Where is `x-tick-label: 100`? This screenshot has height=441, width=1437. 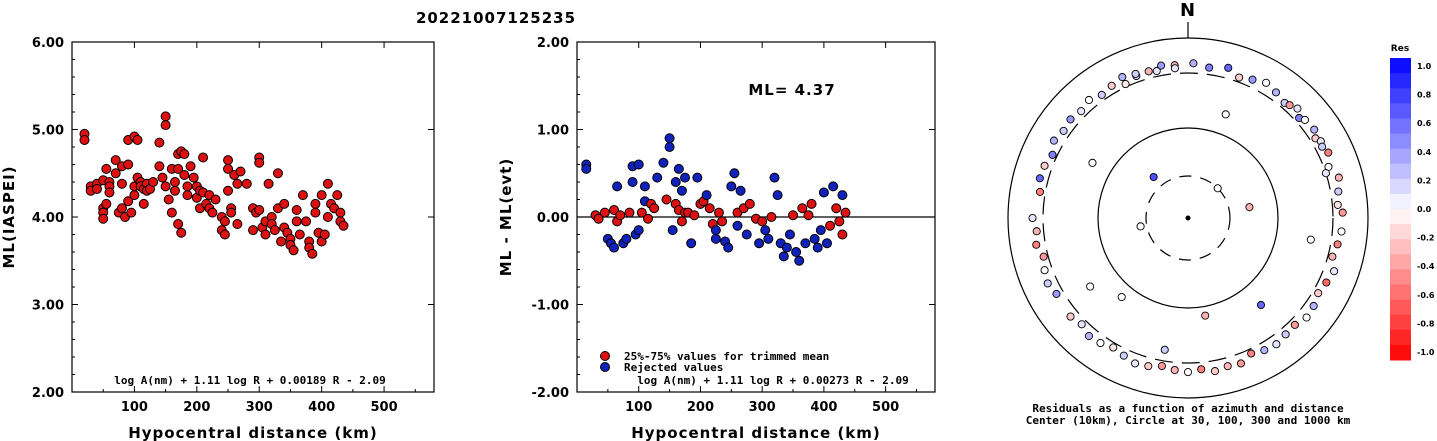 x-tick-label: 100 is located at coordinates (638, 407).